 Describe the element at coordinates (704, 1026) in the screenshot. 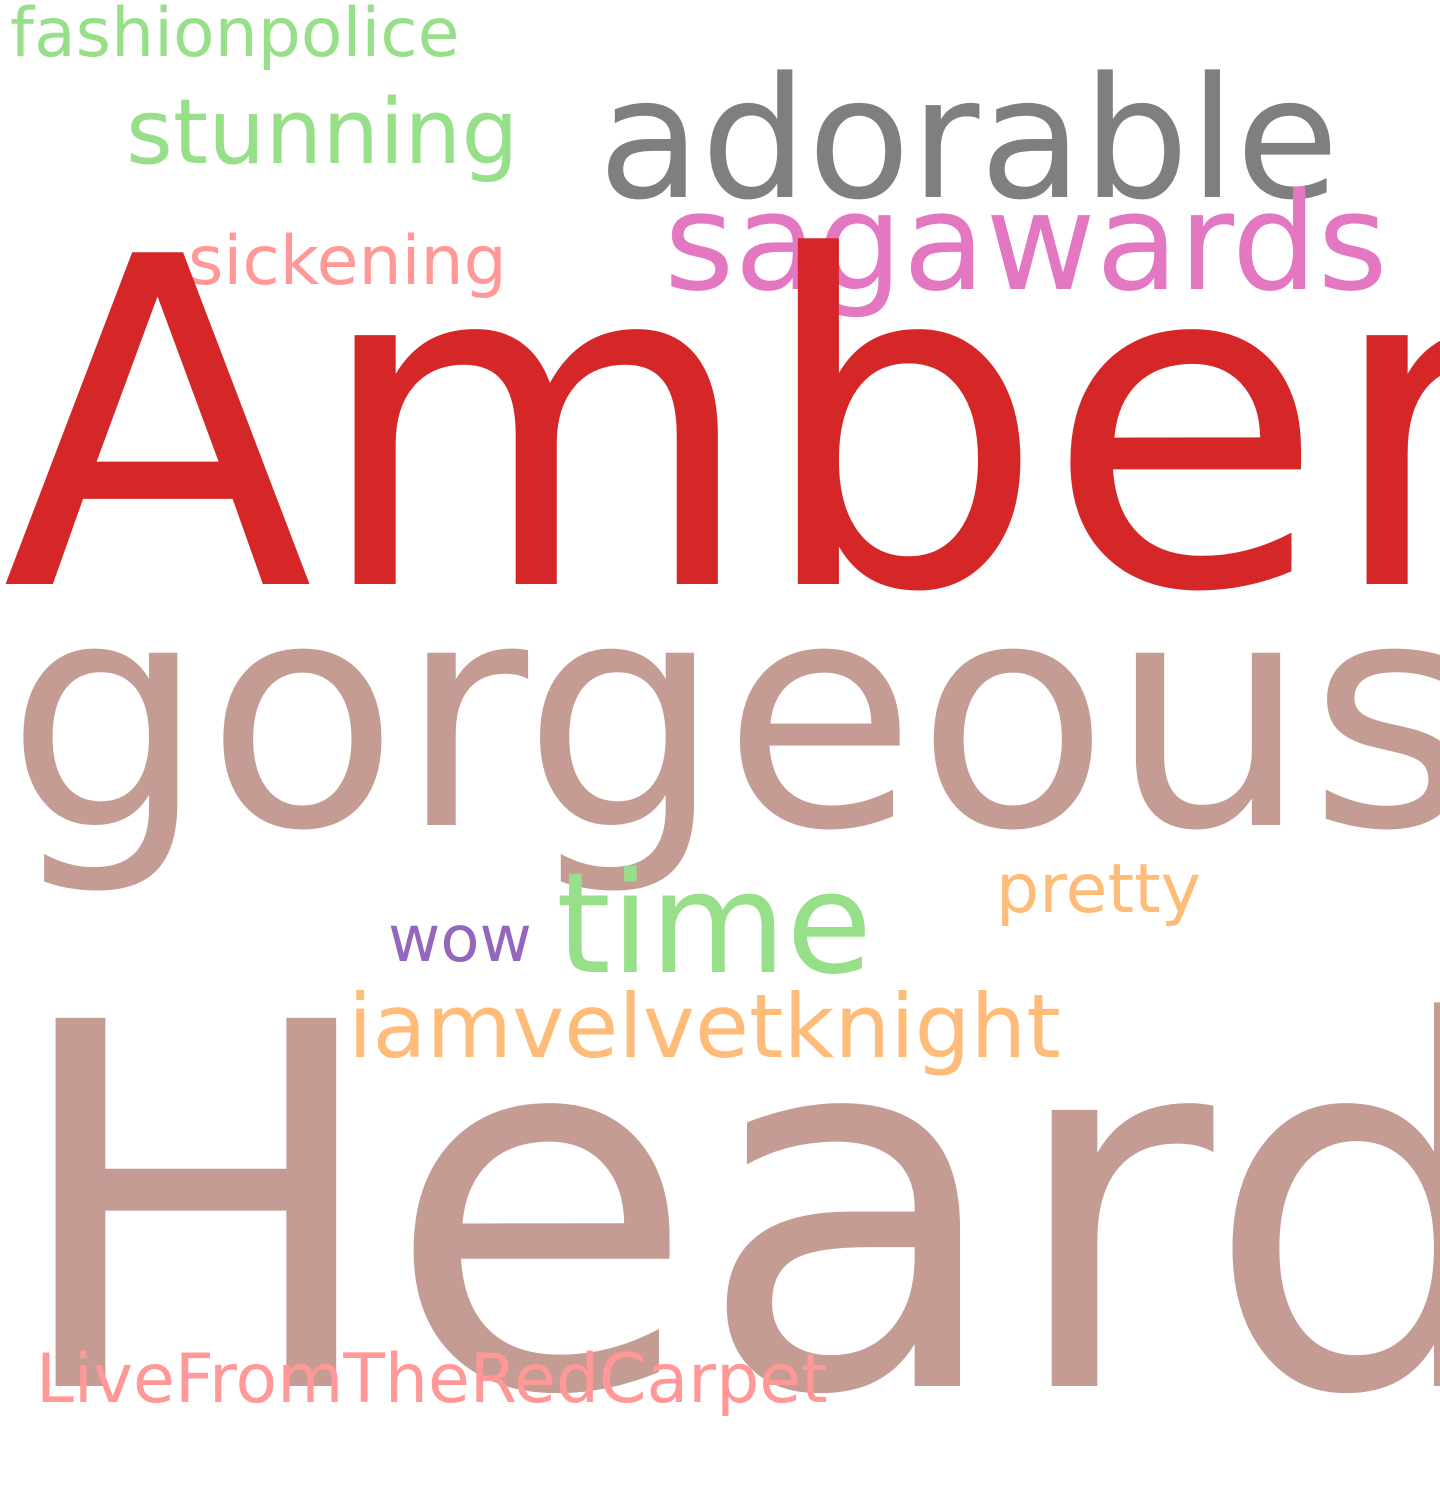

I see `word-iamvelvetknight: iamvelvetknight` at that location.